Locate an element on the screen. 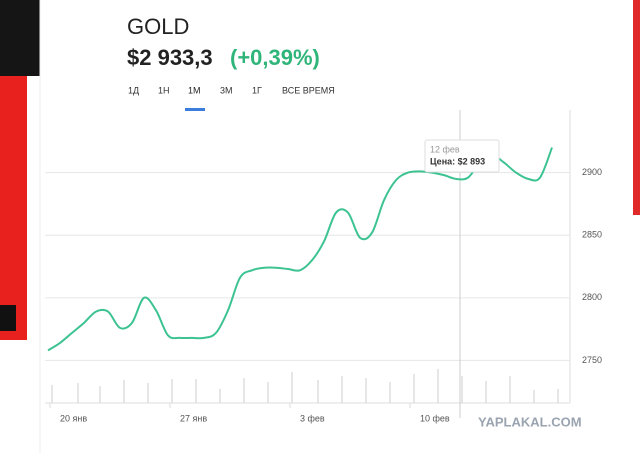 Image resolution: width=640 pixels, height=458 pixels. y-tick-label: 2750 is located at coordinates (592, 360).